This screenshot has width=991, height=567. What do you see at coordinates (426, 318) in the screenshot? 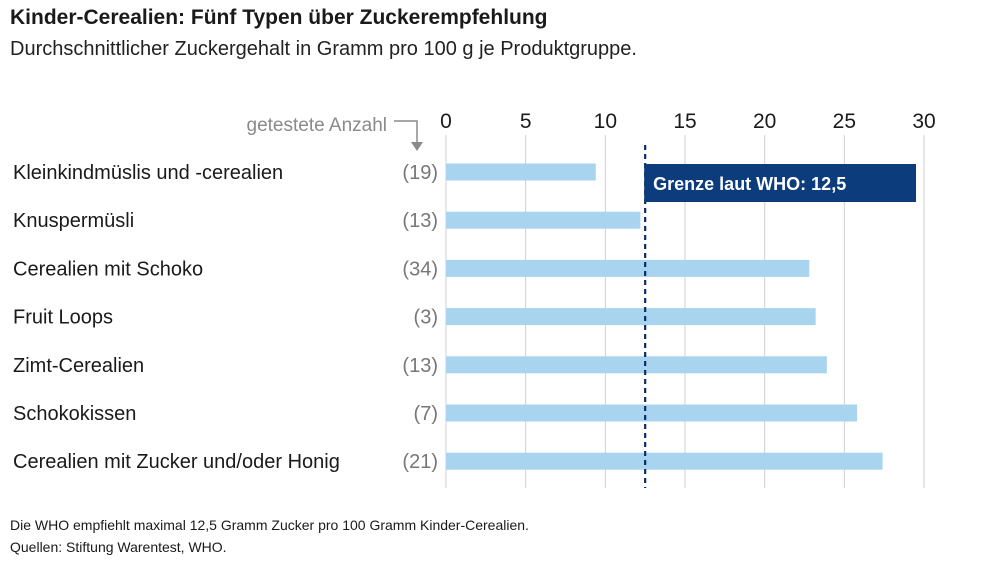
I see `count-label-4: (3)` at bounding box center [426, 318].